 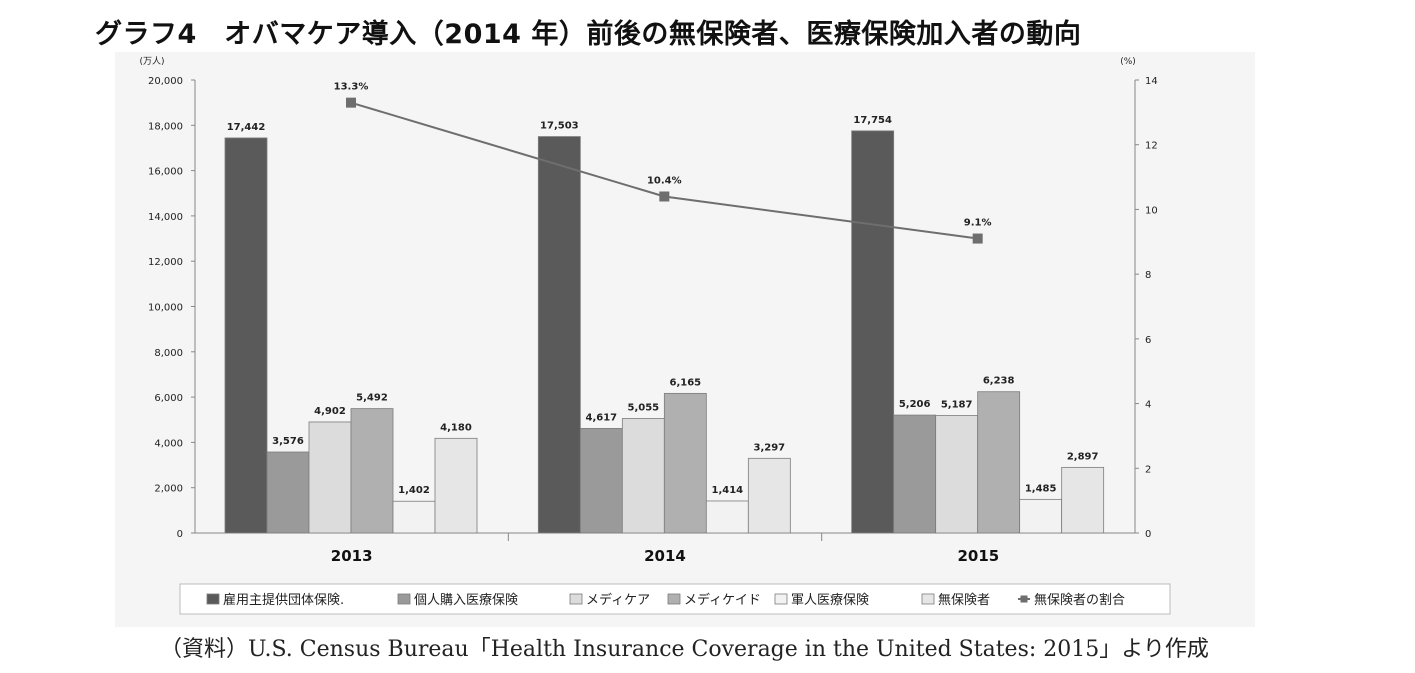 What do you see at coordinates (1083, 456) in the screenshot?
I see `bar-data-label: 2,897` at bounding box center [1083, 456].